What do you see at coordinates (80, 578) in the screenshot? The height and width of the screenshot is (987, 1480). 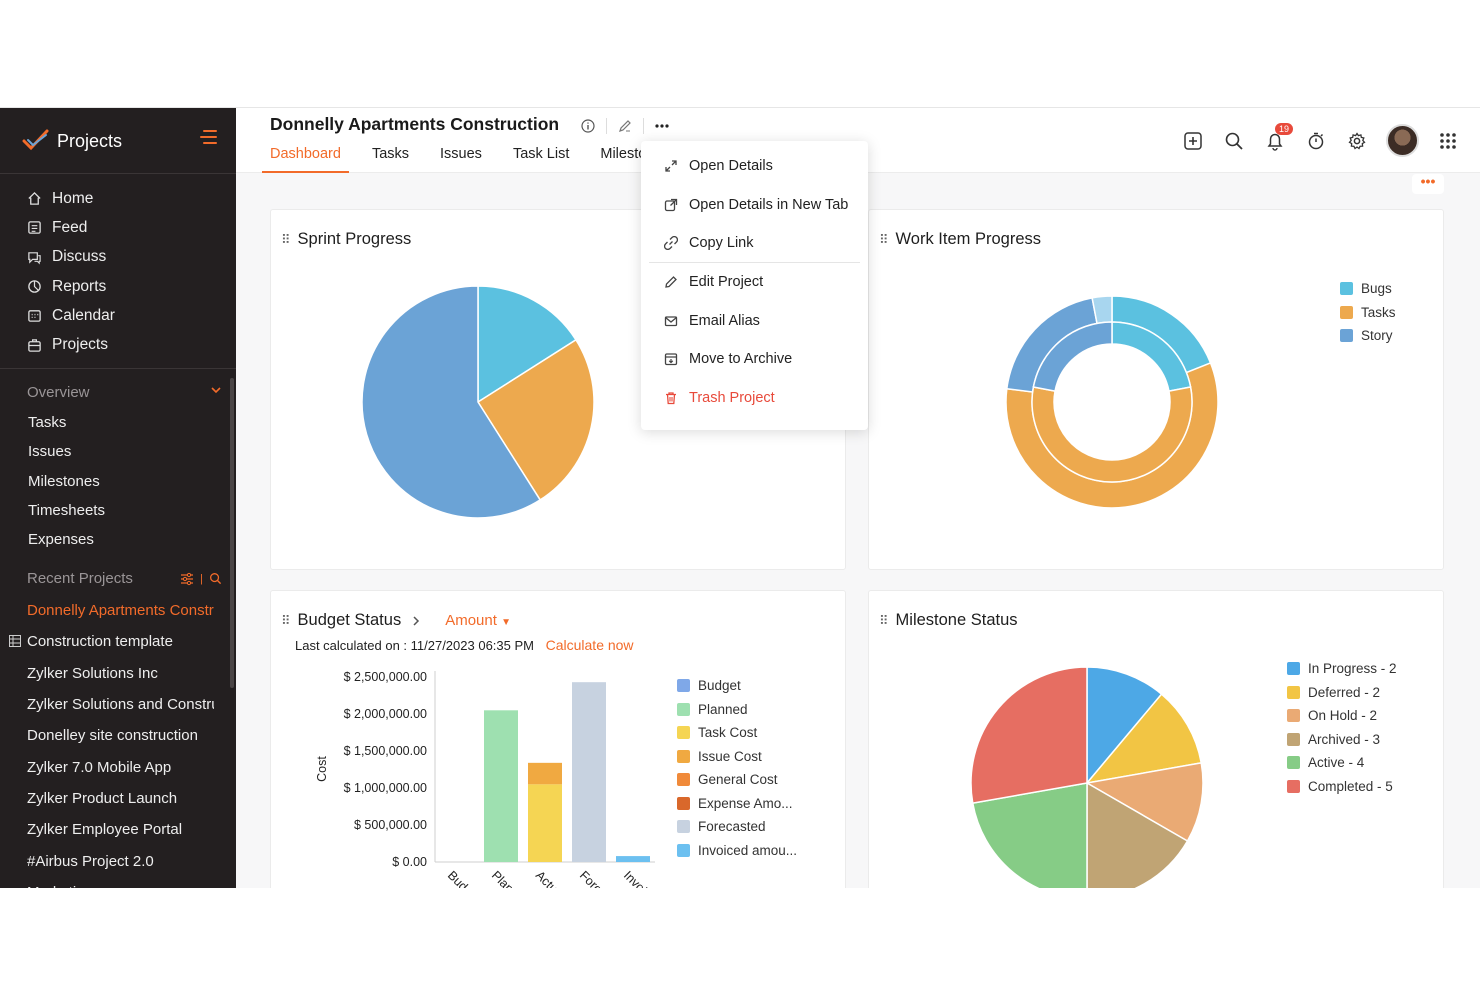 I see `recent-projects-label: Recent Projects` at bounding box center [80, 578].